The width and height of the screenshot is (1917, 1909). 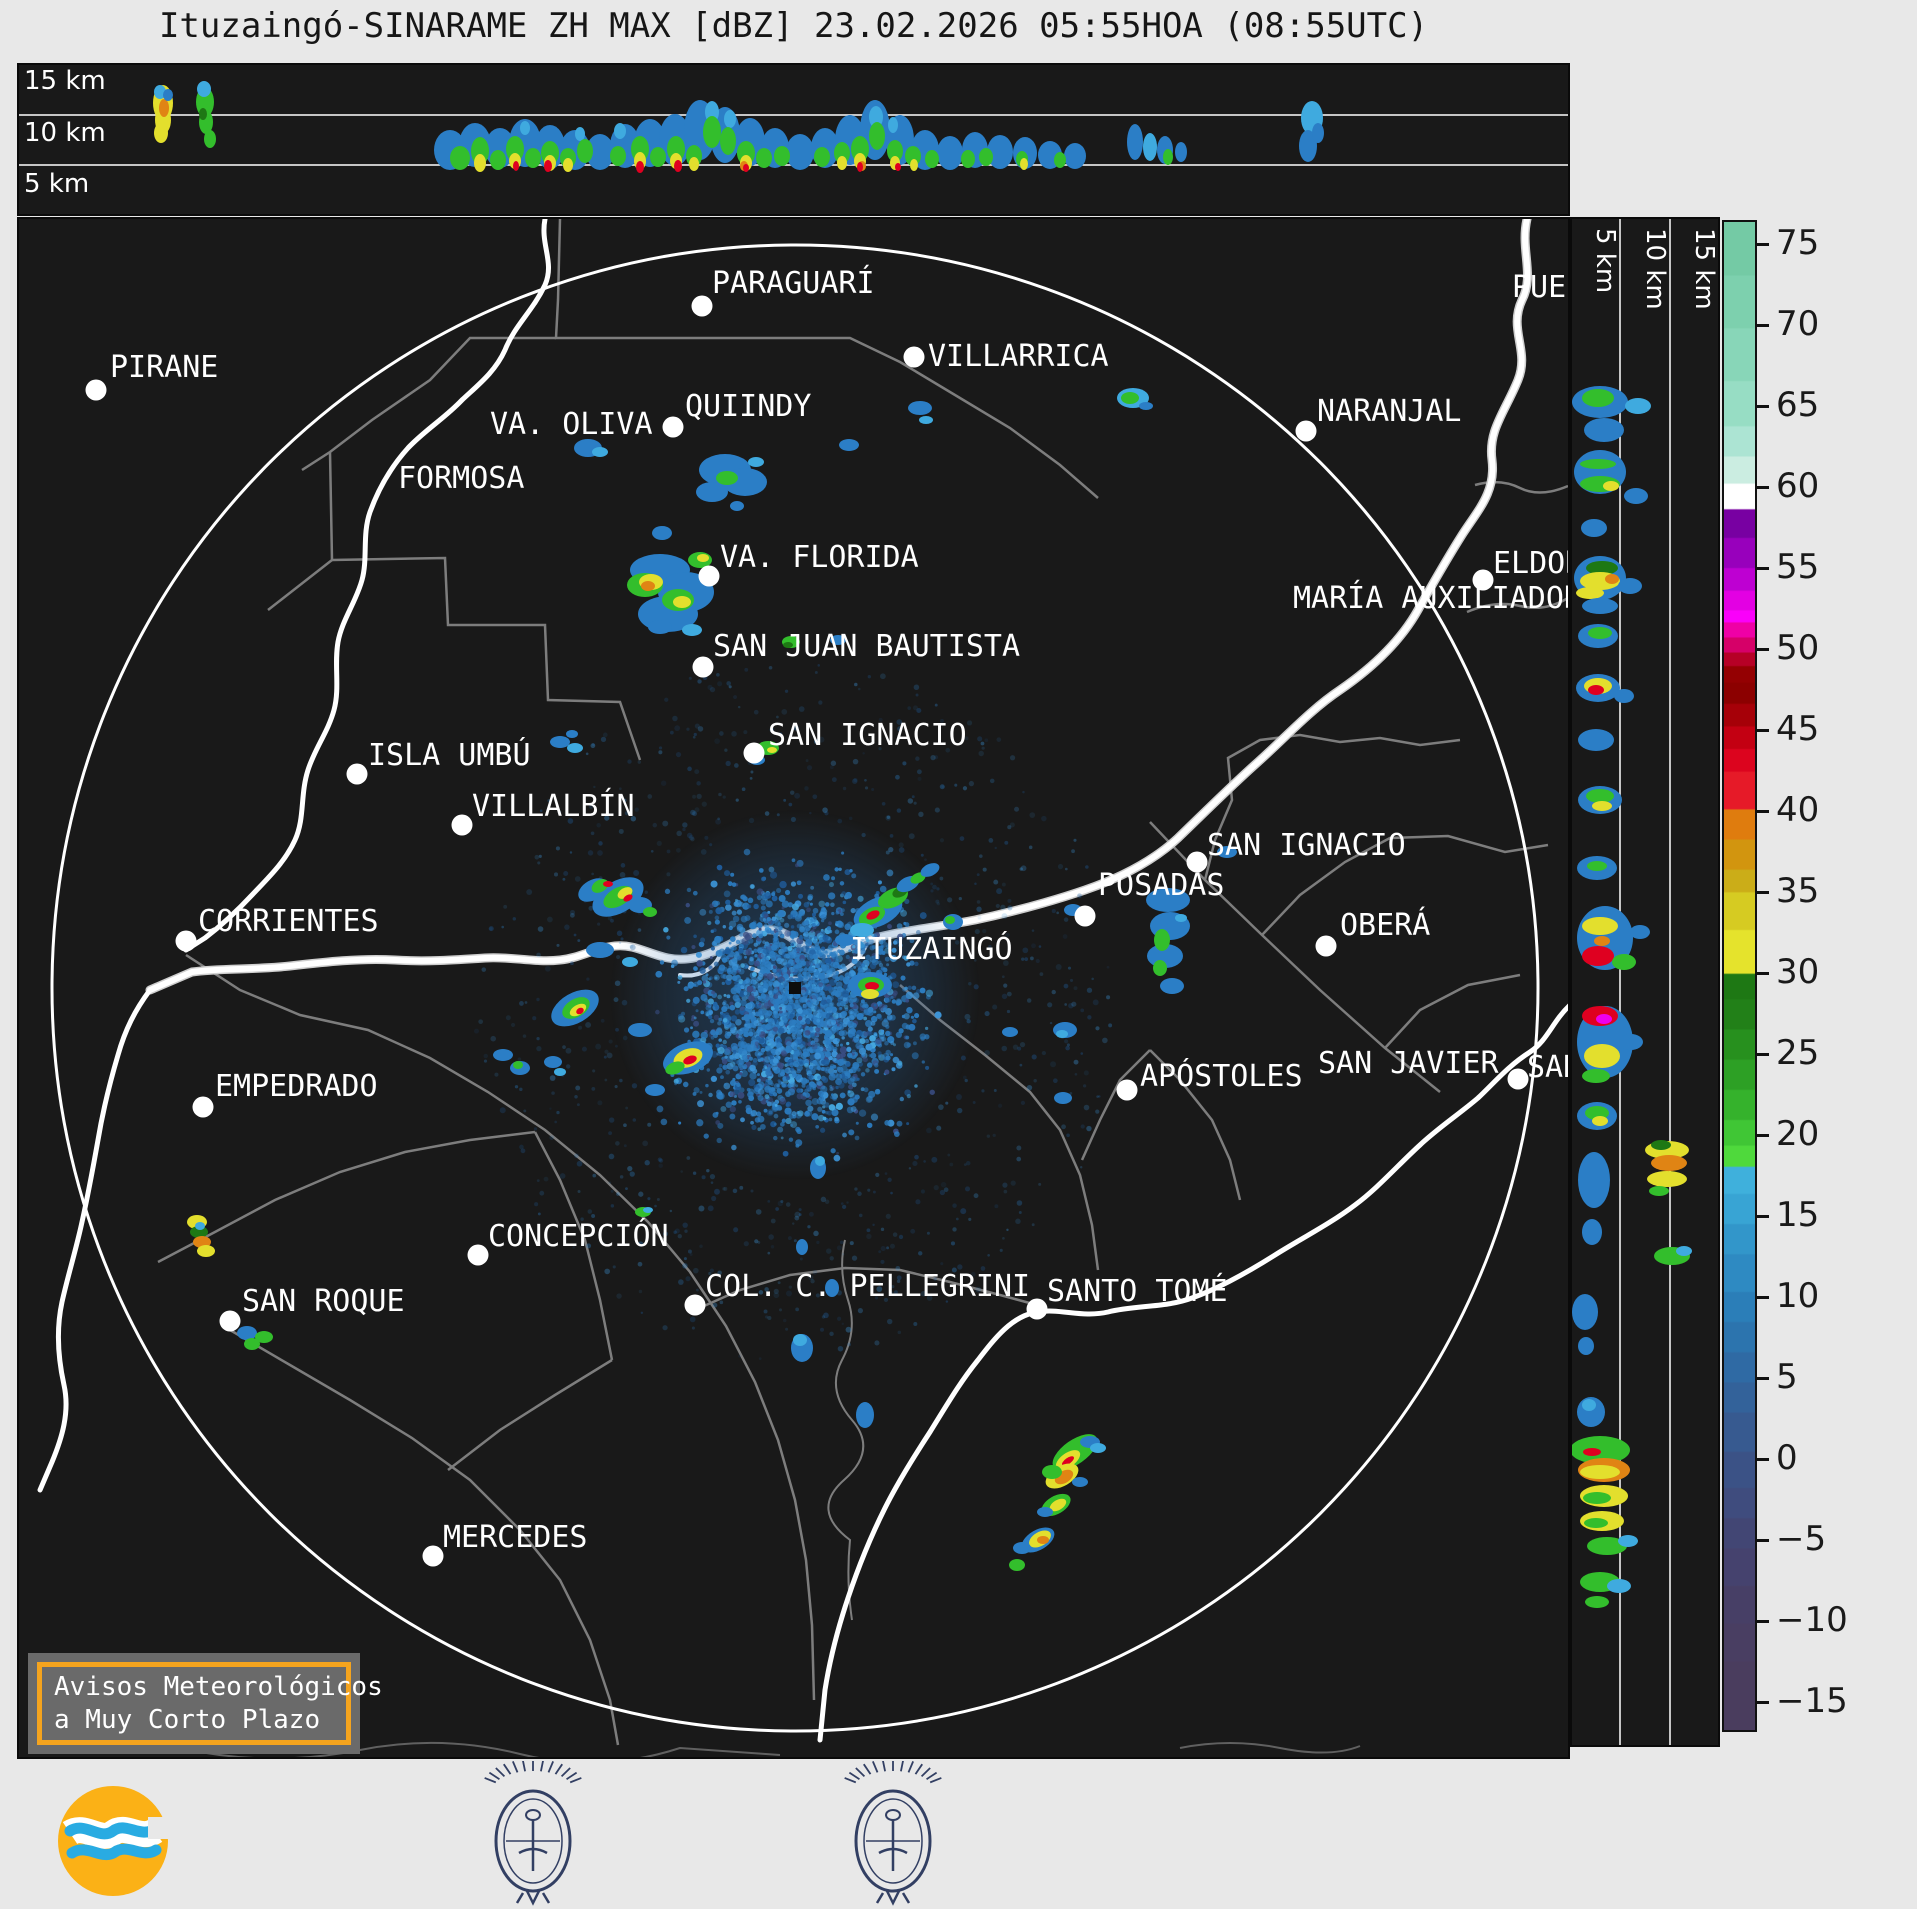 I want to click on city-label: POSADAS, so click(x=1161, y=885).